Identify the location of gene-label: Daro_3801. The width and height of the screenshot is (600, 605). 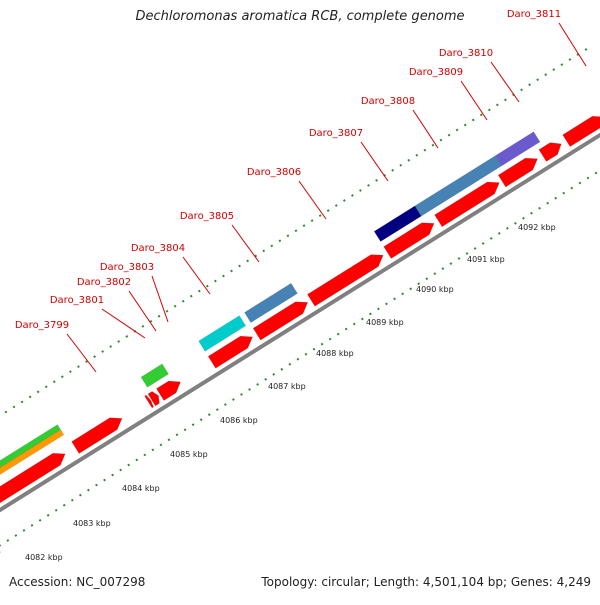
(77, 300).